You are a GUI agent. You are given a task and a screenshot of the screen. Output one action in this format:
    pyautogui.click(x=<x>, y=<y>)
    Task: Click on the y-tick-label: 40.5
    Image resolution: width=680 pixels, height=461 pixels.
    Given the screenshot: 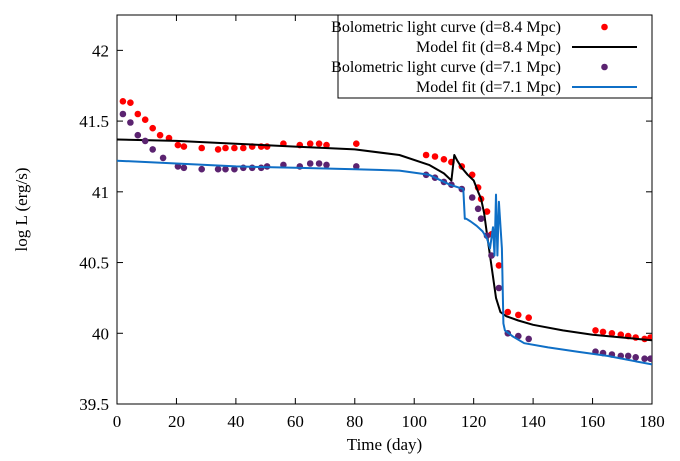 What is the action you would take?
    pyautogui.click(x=94, y=263)
    